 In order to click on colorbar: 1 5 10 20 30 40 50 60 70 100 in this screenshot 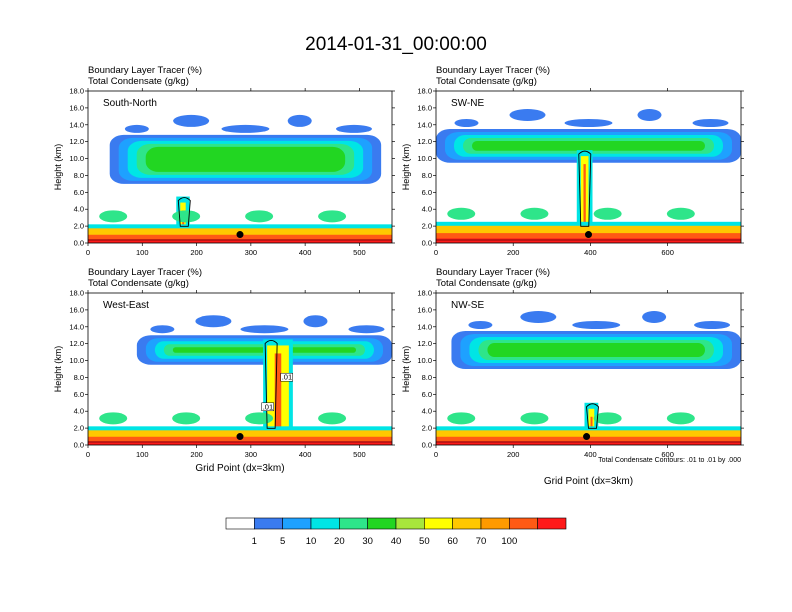, I will do `click(396, 532)`.